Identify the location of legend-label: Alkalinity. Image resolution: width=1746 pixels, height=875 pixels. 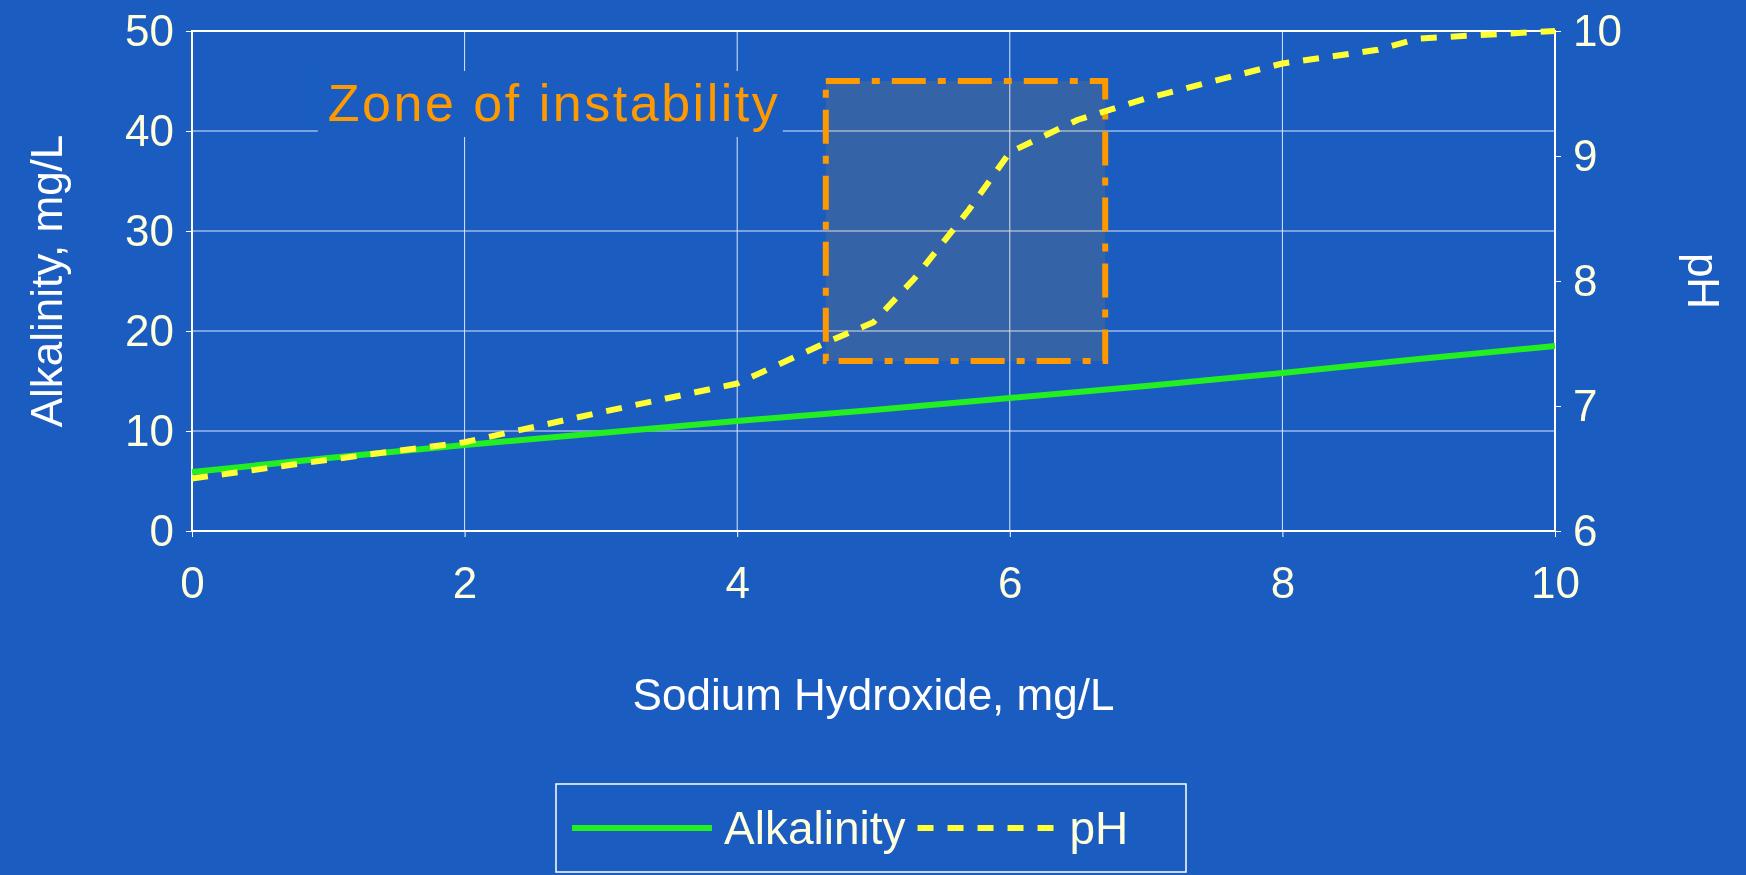
(815, 828).